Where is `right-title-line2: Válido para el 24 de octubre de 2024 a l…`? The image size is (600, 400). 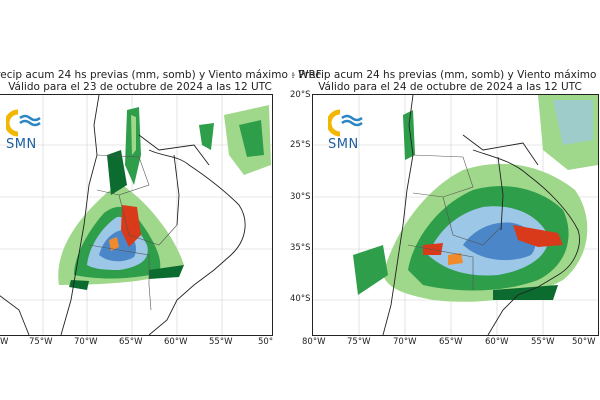 right-title-line2: Válido para el 24 de octubre de 2024 a l… is located at coordinates (450, 87).